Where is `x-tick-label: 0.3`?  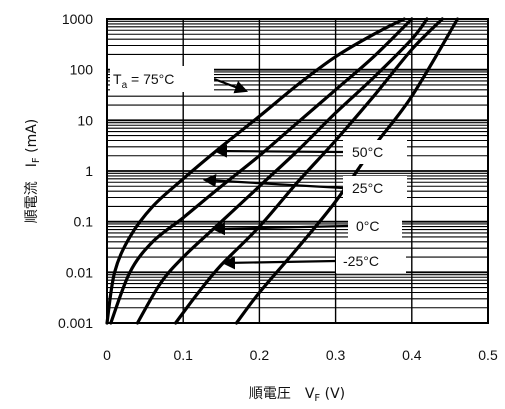 x-tick-label: 0.3 is located at coordinates (336, 355).